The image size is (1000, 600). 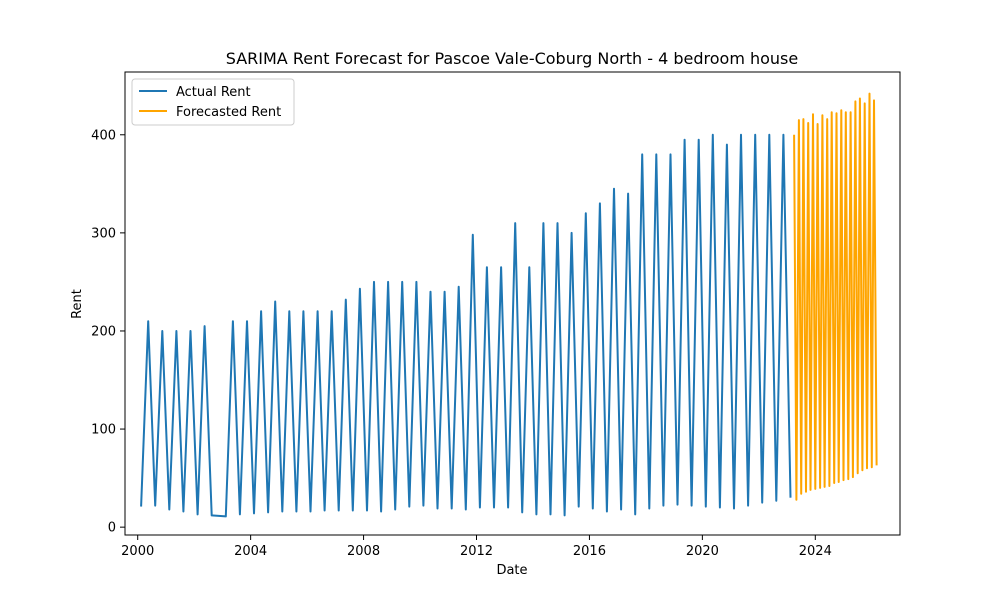 I want to click on y-tick-label: 0, so click(x=112, y=528).